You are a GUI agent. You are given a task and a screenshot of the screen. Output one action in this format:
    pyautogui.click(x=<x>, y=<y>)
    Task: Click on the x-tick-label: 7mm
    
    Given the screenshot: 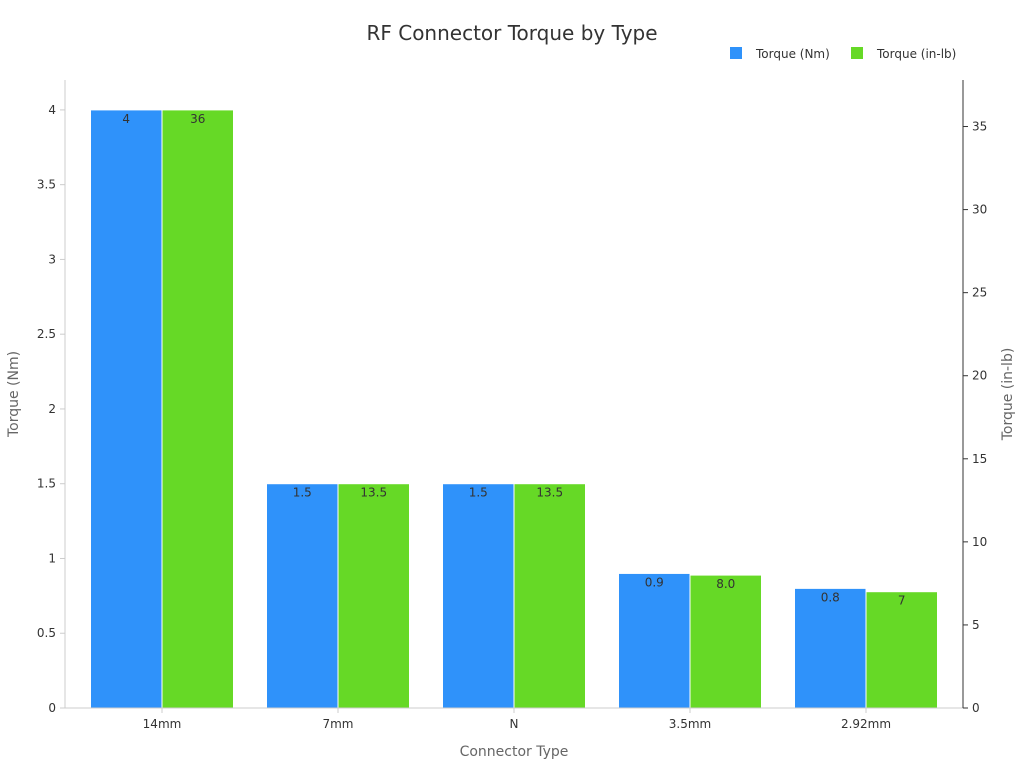 What is the action you would take?
    pyautogui.click(x=337, y=724)
    